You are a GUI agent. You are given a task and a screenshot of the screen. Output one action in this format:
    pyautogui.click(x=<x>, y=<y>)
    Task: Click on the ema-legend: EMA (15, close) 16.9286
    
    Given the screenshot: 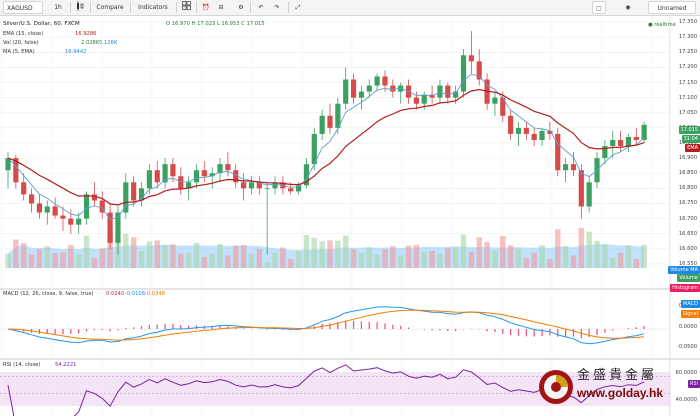 What is the action you would take?
    pyautogui.click(x=49, y=34)
    